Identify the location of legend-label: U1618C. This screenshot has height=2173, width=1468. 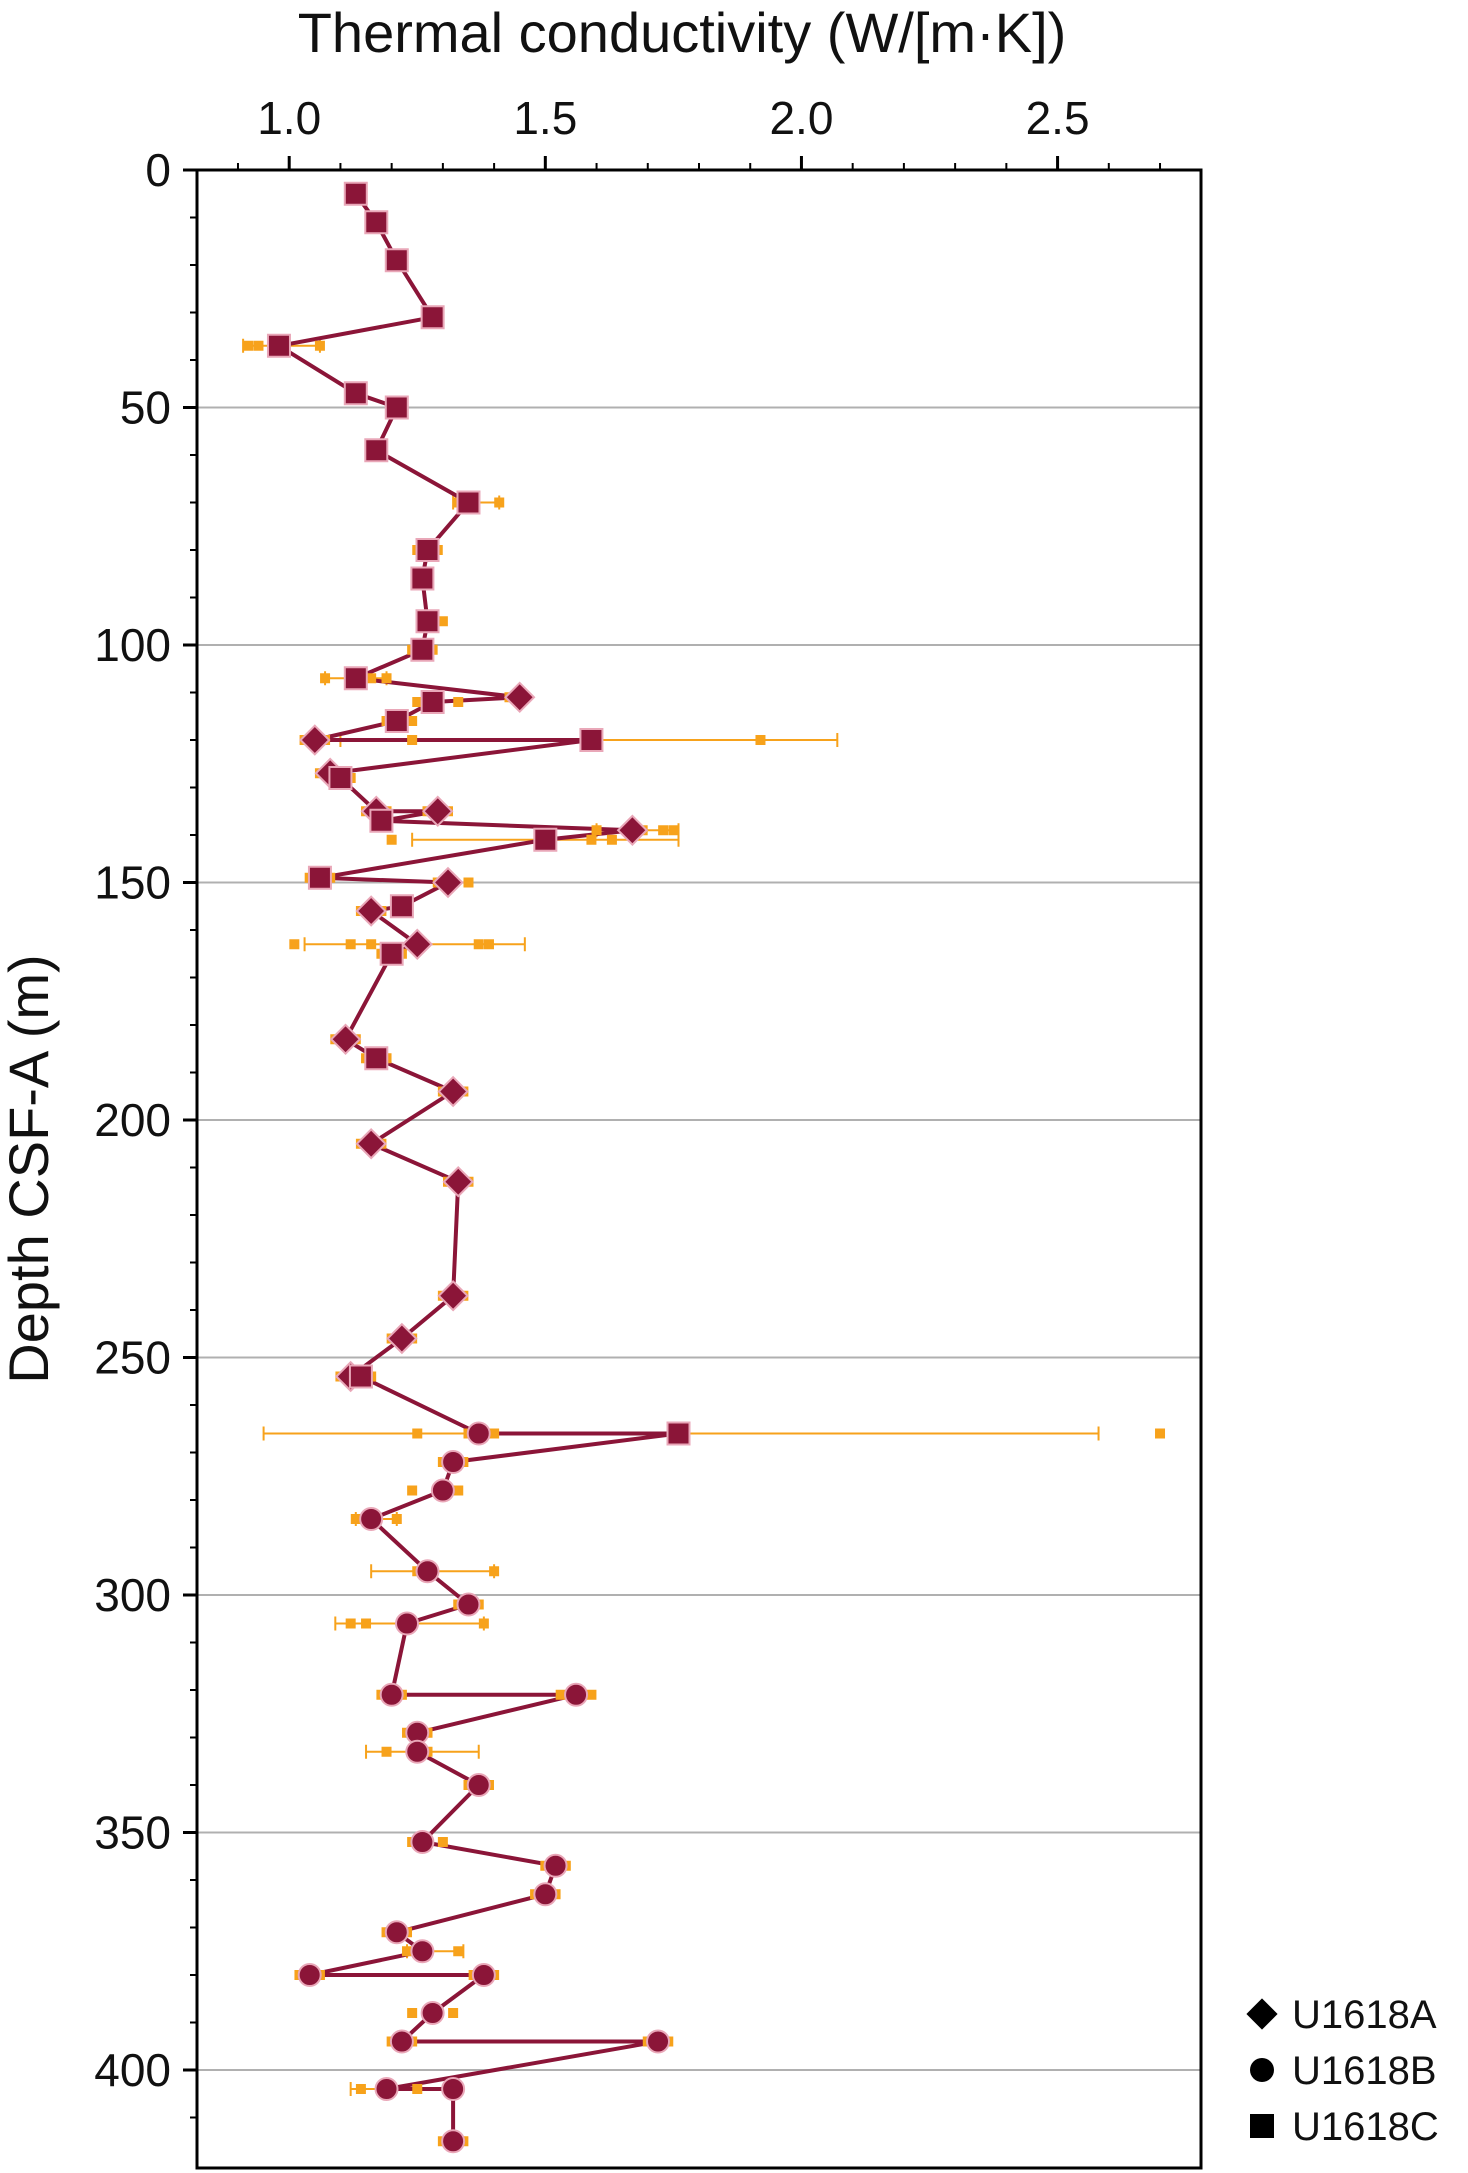
(1365, 2127).